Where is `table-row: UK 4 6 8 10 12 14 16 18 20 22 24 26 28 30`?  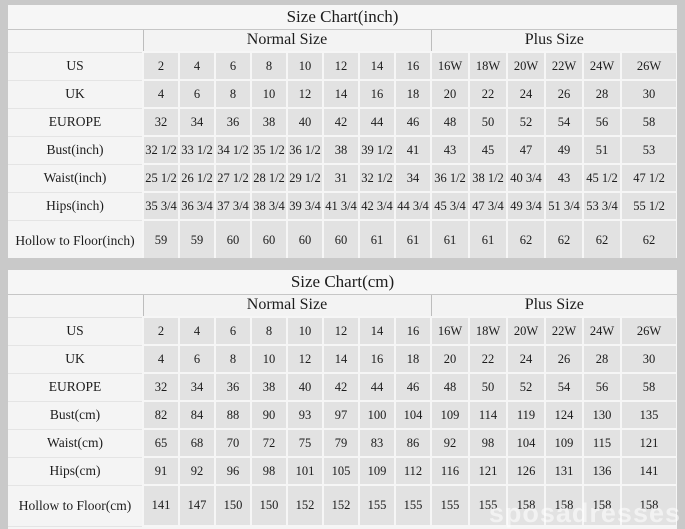
table-row: UK 4 6 8 10 12 14 16 18 20 22 24 26 28 30 is located at coordinates (342, 94).